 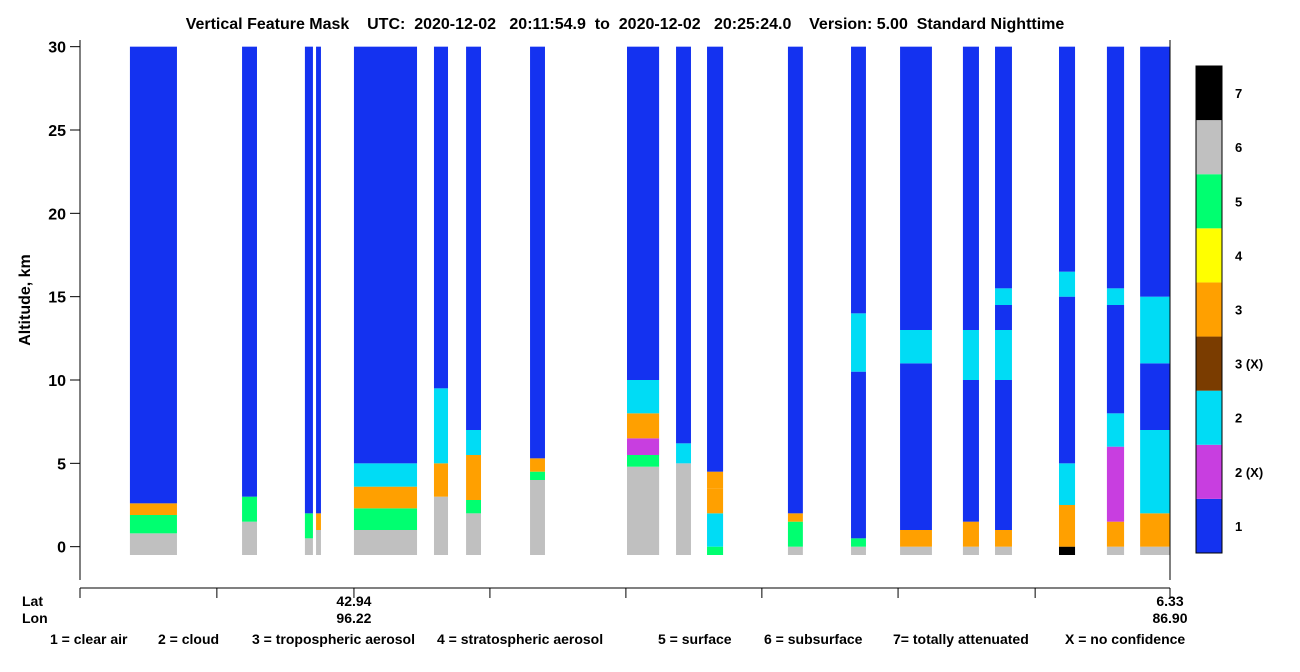 What do you see at coordinates (1238, 310) in the screenshot?
I see `colorbar-label: 3` at bounding box center [1238, 310].